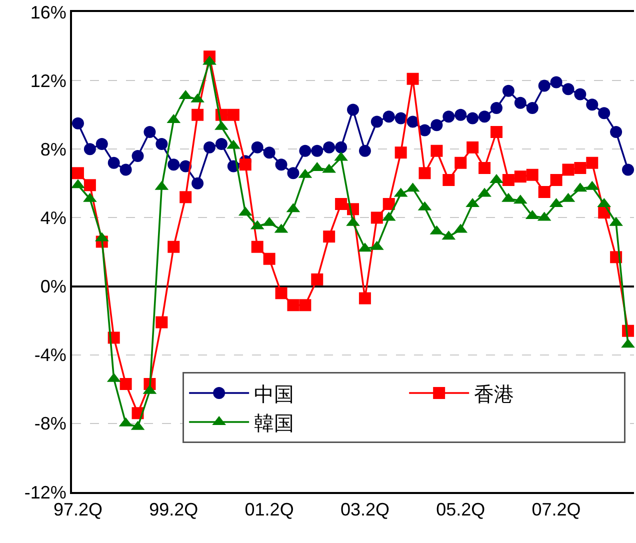  I want to click on y-tick-label: 0%, so click(53, 286).